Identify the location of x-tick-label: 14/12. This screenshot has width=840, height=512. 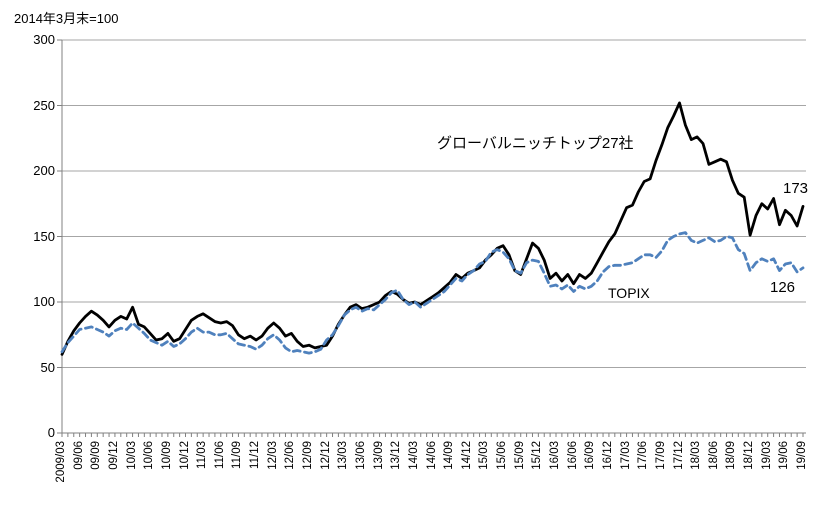
(466, 455).